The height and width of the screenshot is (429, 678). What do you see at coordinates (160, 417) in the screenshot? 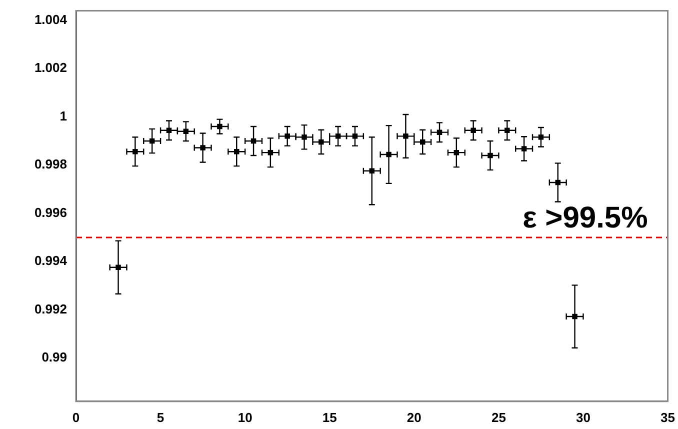
I see `x-tick-label: 5` at bounding box center [160, 417].